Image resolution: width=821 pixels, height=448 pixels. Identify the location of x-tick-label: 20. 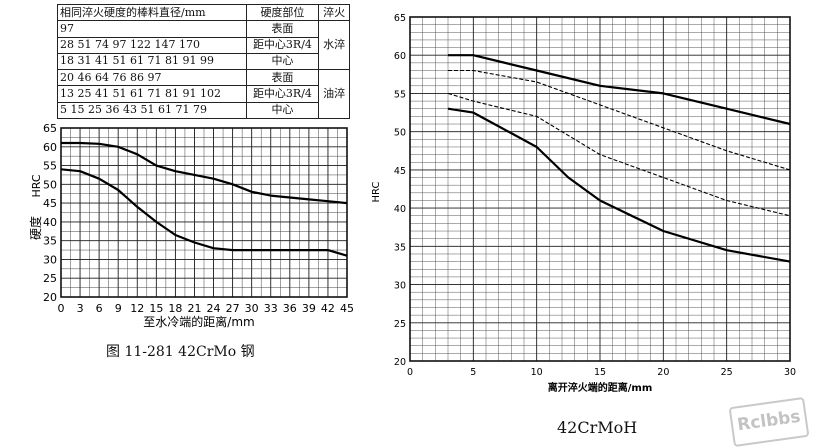
(663, 372).